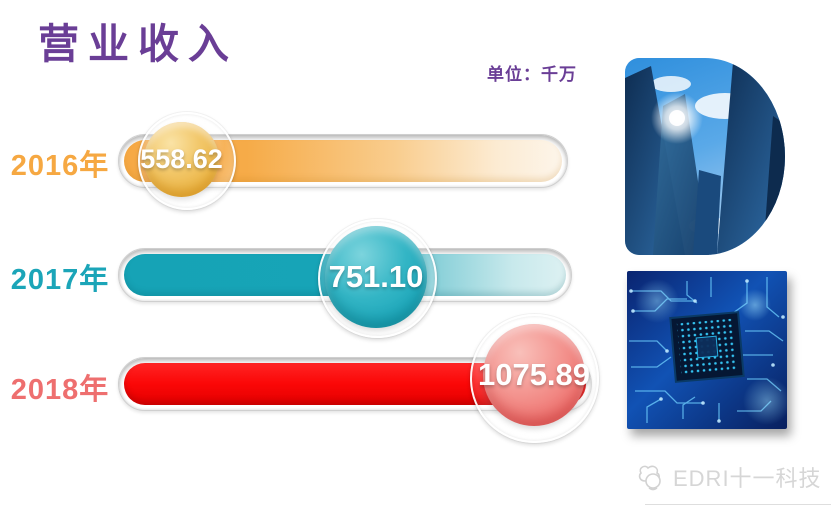  Describe the element at coordinates (707, 350) in the screenshot. I see `circuit-board-photo` at that location.